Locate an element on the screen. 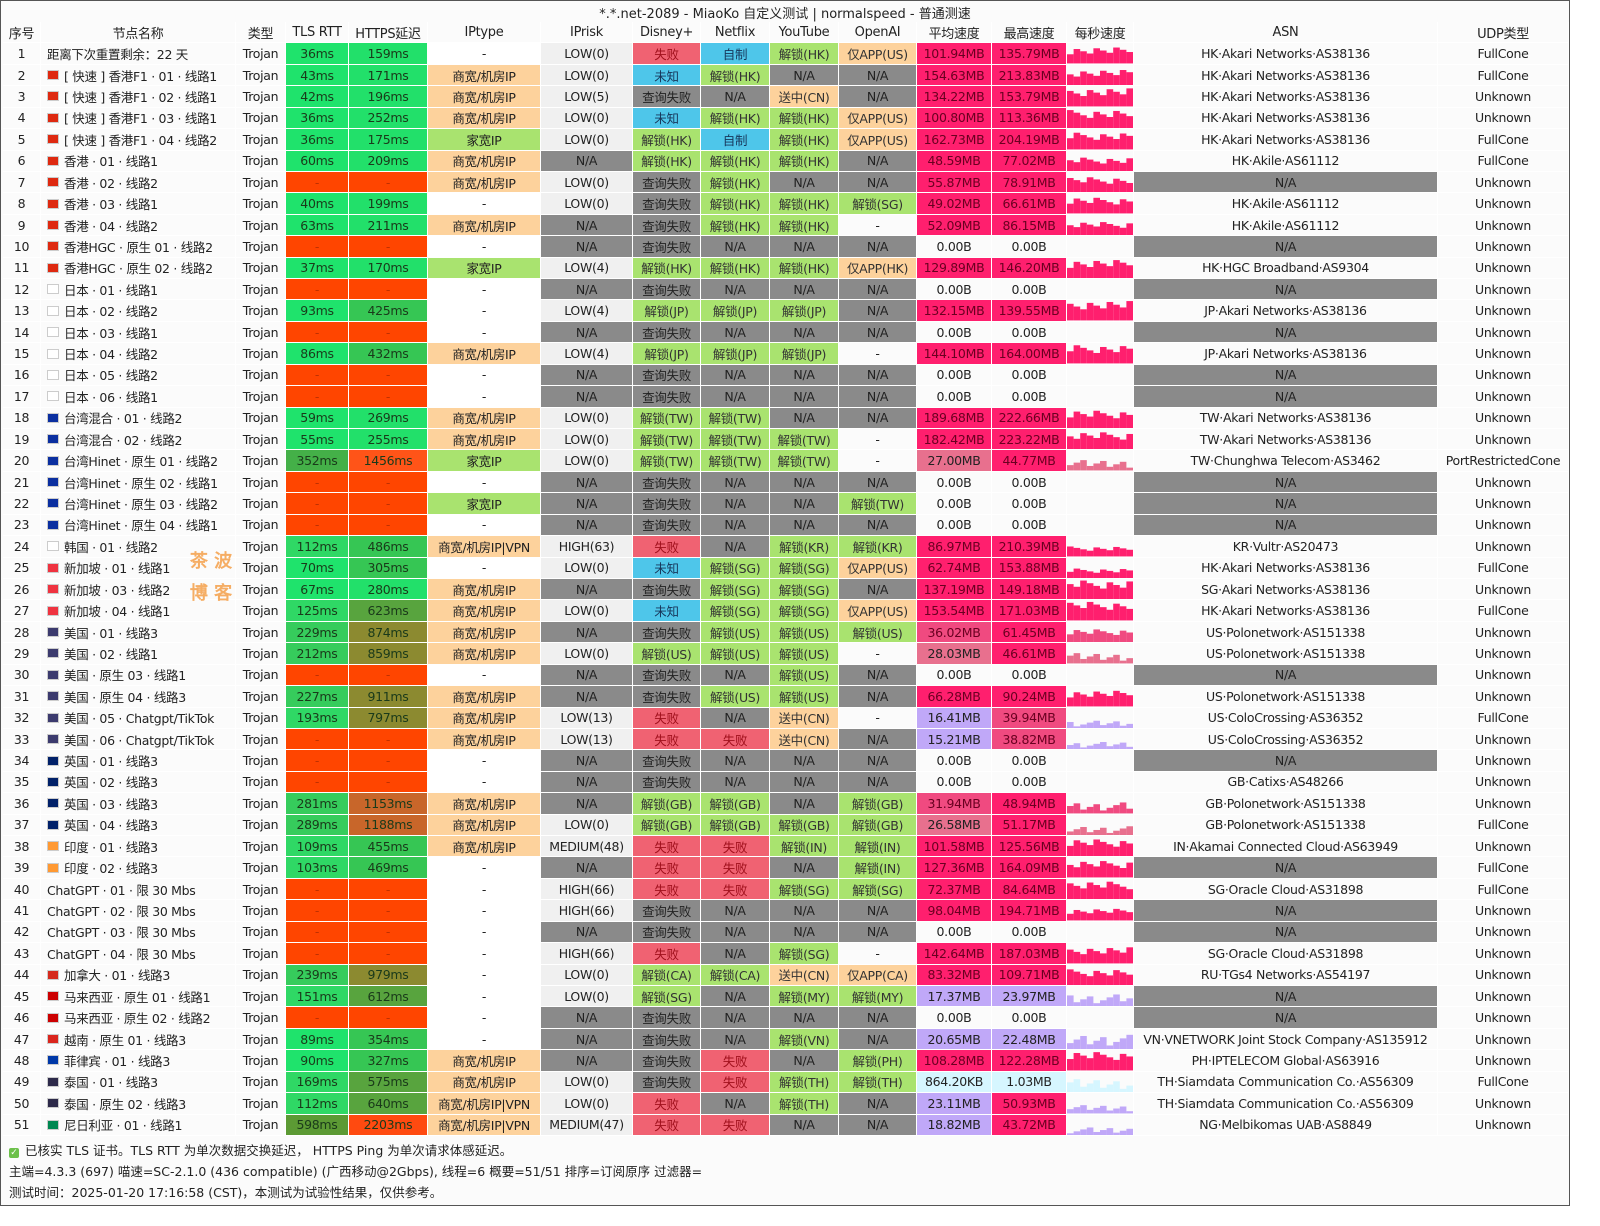 This screenshot has height=1226, width=1600. column-header: 节点名称 is located at coordinates (138, 33).